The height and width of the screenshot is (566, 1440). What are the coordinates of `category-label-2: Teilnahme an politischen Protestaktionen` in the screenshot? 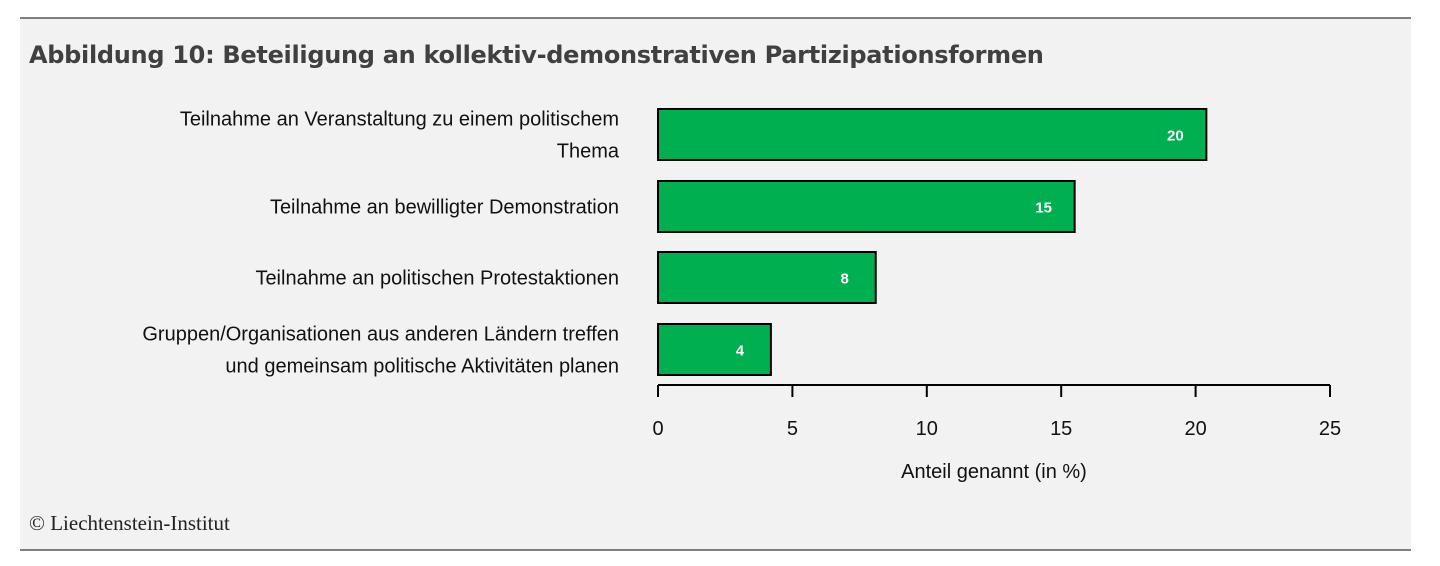 It's located at (437, 279).